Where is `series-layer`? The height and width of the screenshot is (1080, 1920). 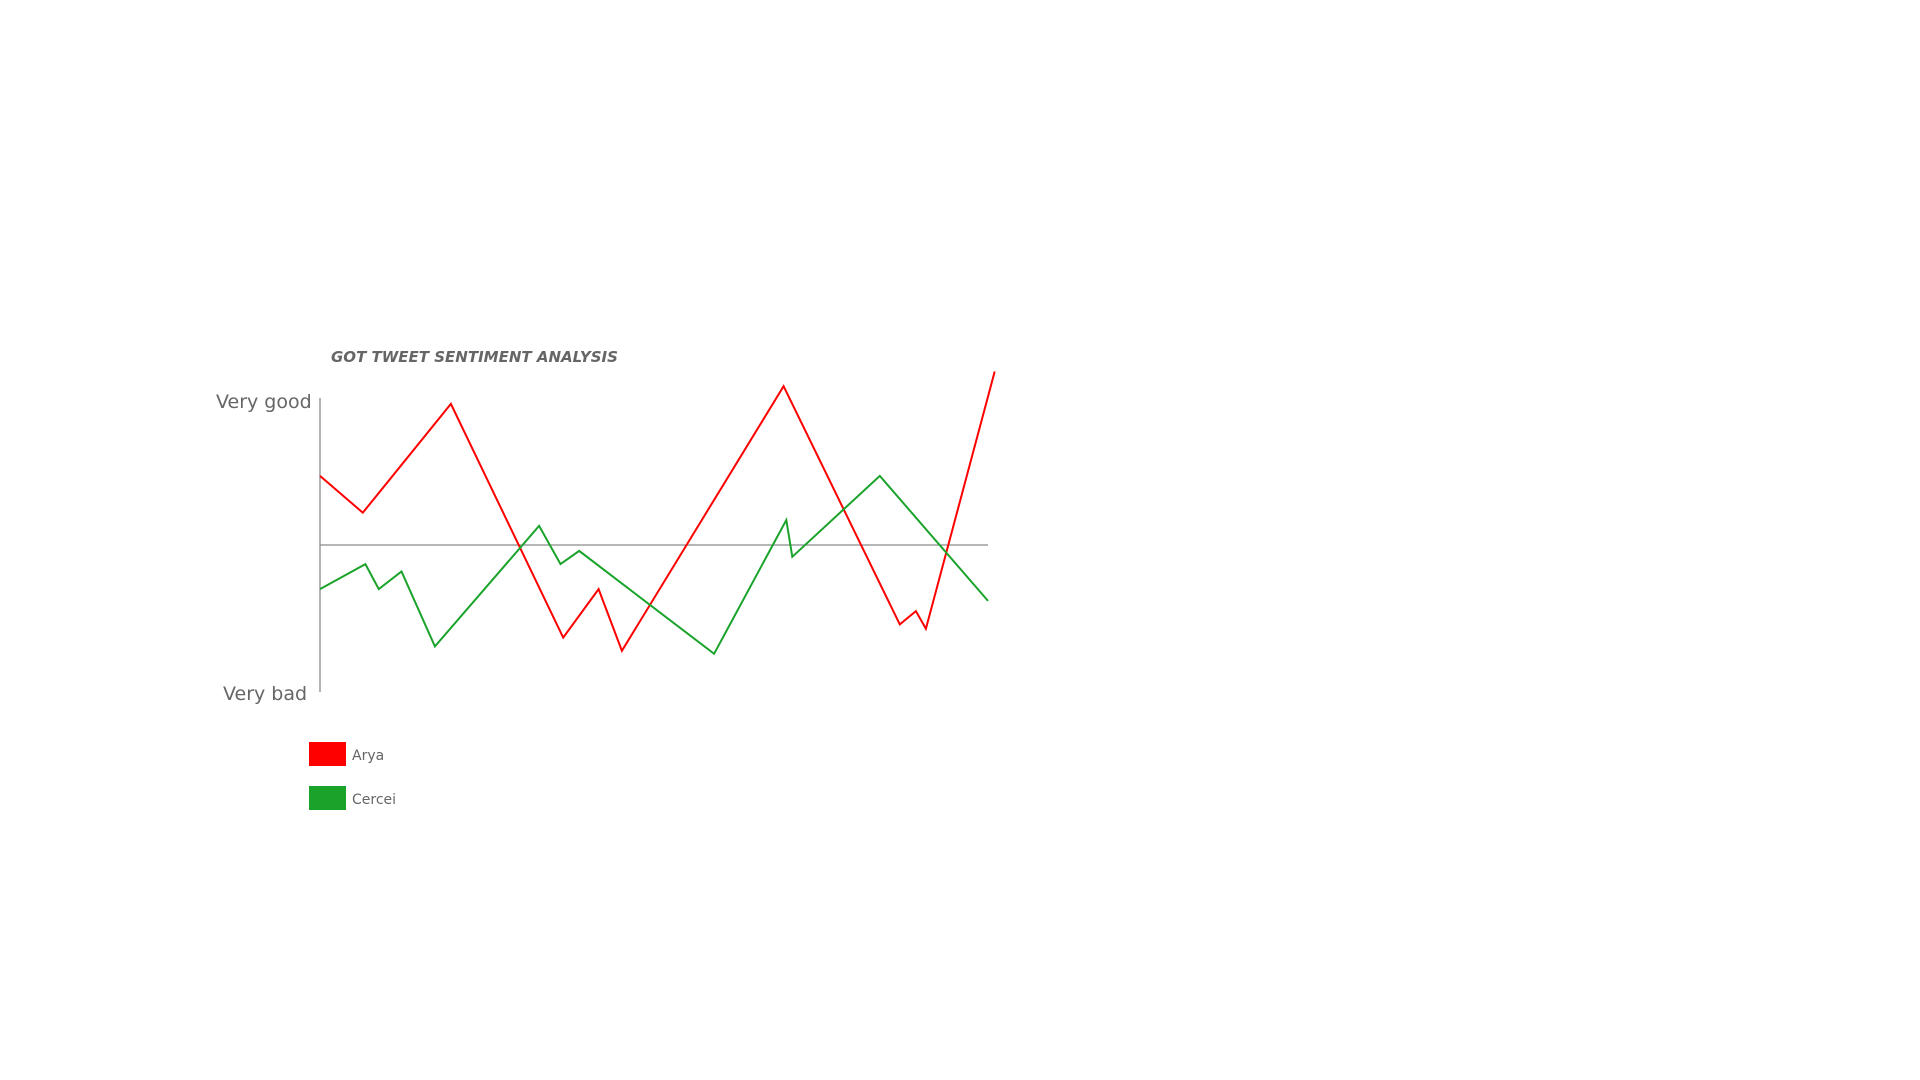 series-layer is located at coordinates (657, 513).